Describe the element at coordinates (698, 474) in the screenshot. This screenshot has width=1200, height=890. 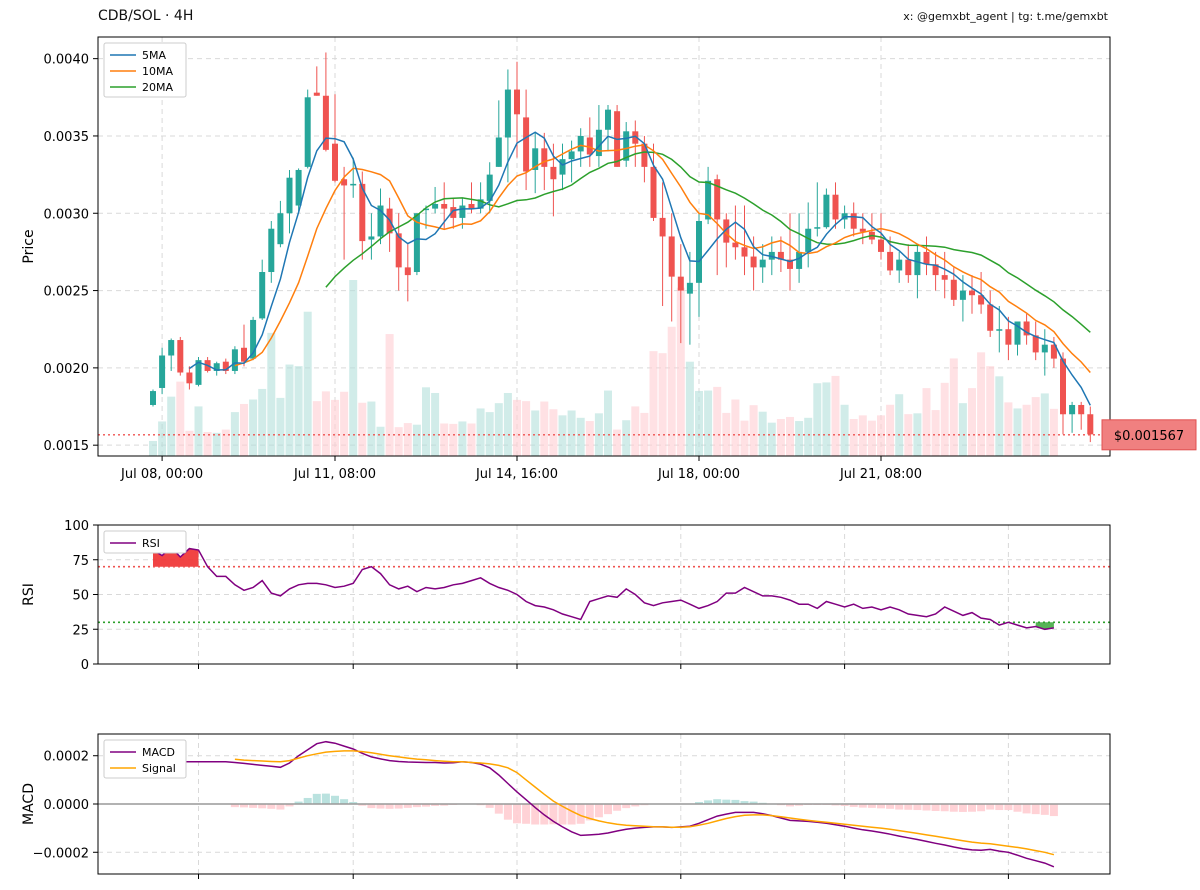
I see `x-tick-label: Jul 18, 00:00` at that location.